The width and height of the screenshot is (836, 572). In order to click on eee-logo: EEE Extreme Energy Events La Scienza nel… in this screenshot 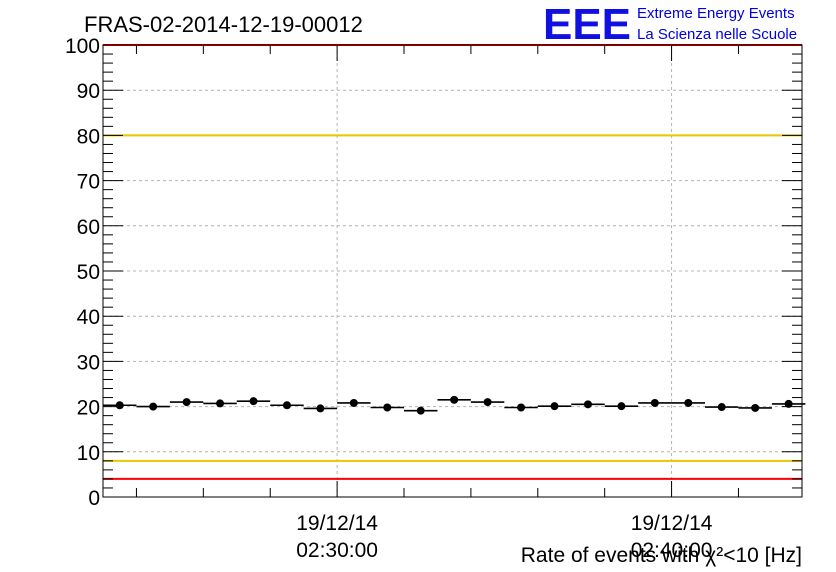, I will do `click(670, 24)`.